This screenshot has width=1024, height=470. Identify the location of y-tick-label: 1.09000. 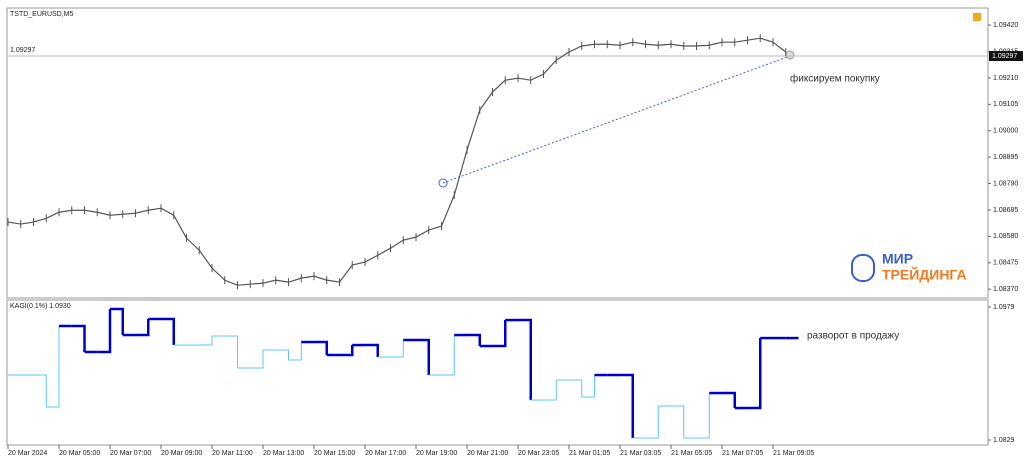
(1005, 131).